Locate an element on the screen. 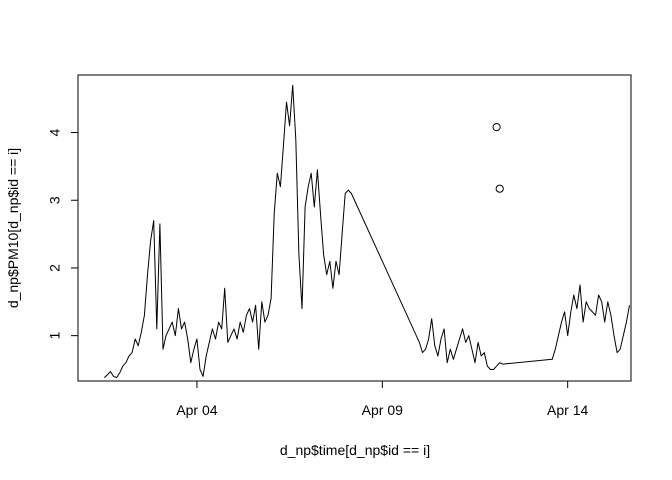 The image size is (672, 480). x-axis-label: d_np$time[d_np$id == i] is located at coordinates (355, 450).